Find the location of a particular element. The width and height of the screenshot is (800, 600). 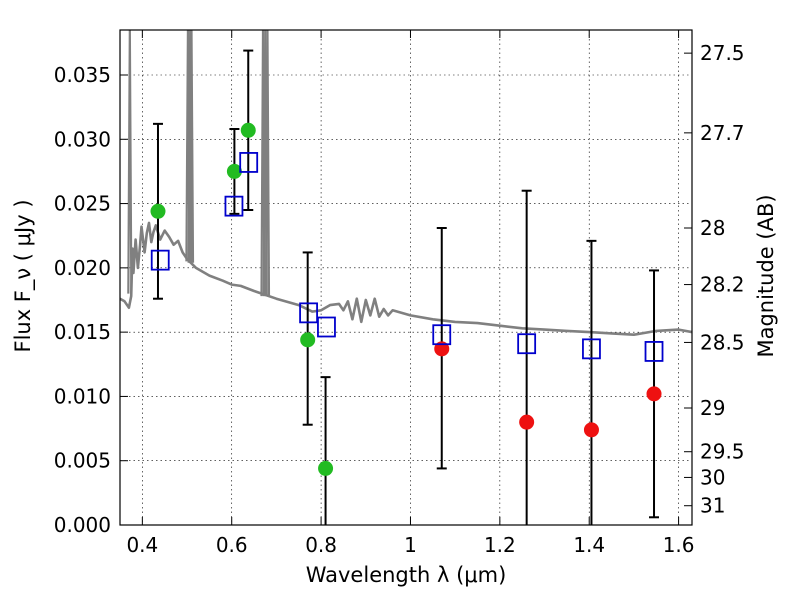

x-tick-label: 0.8 is located at coordinates (321, 545).